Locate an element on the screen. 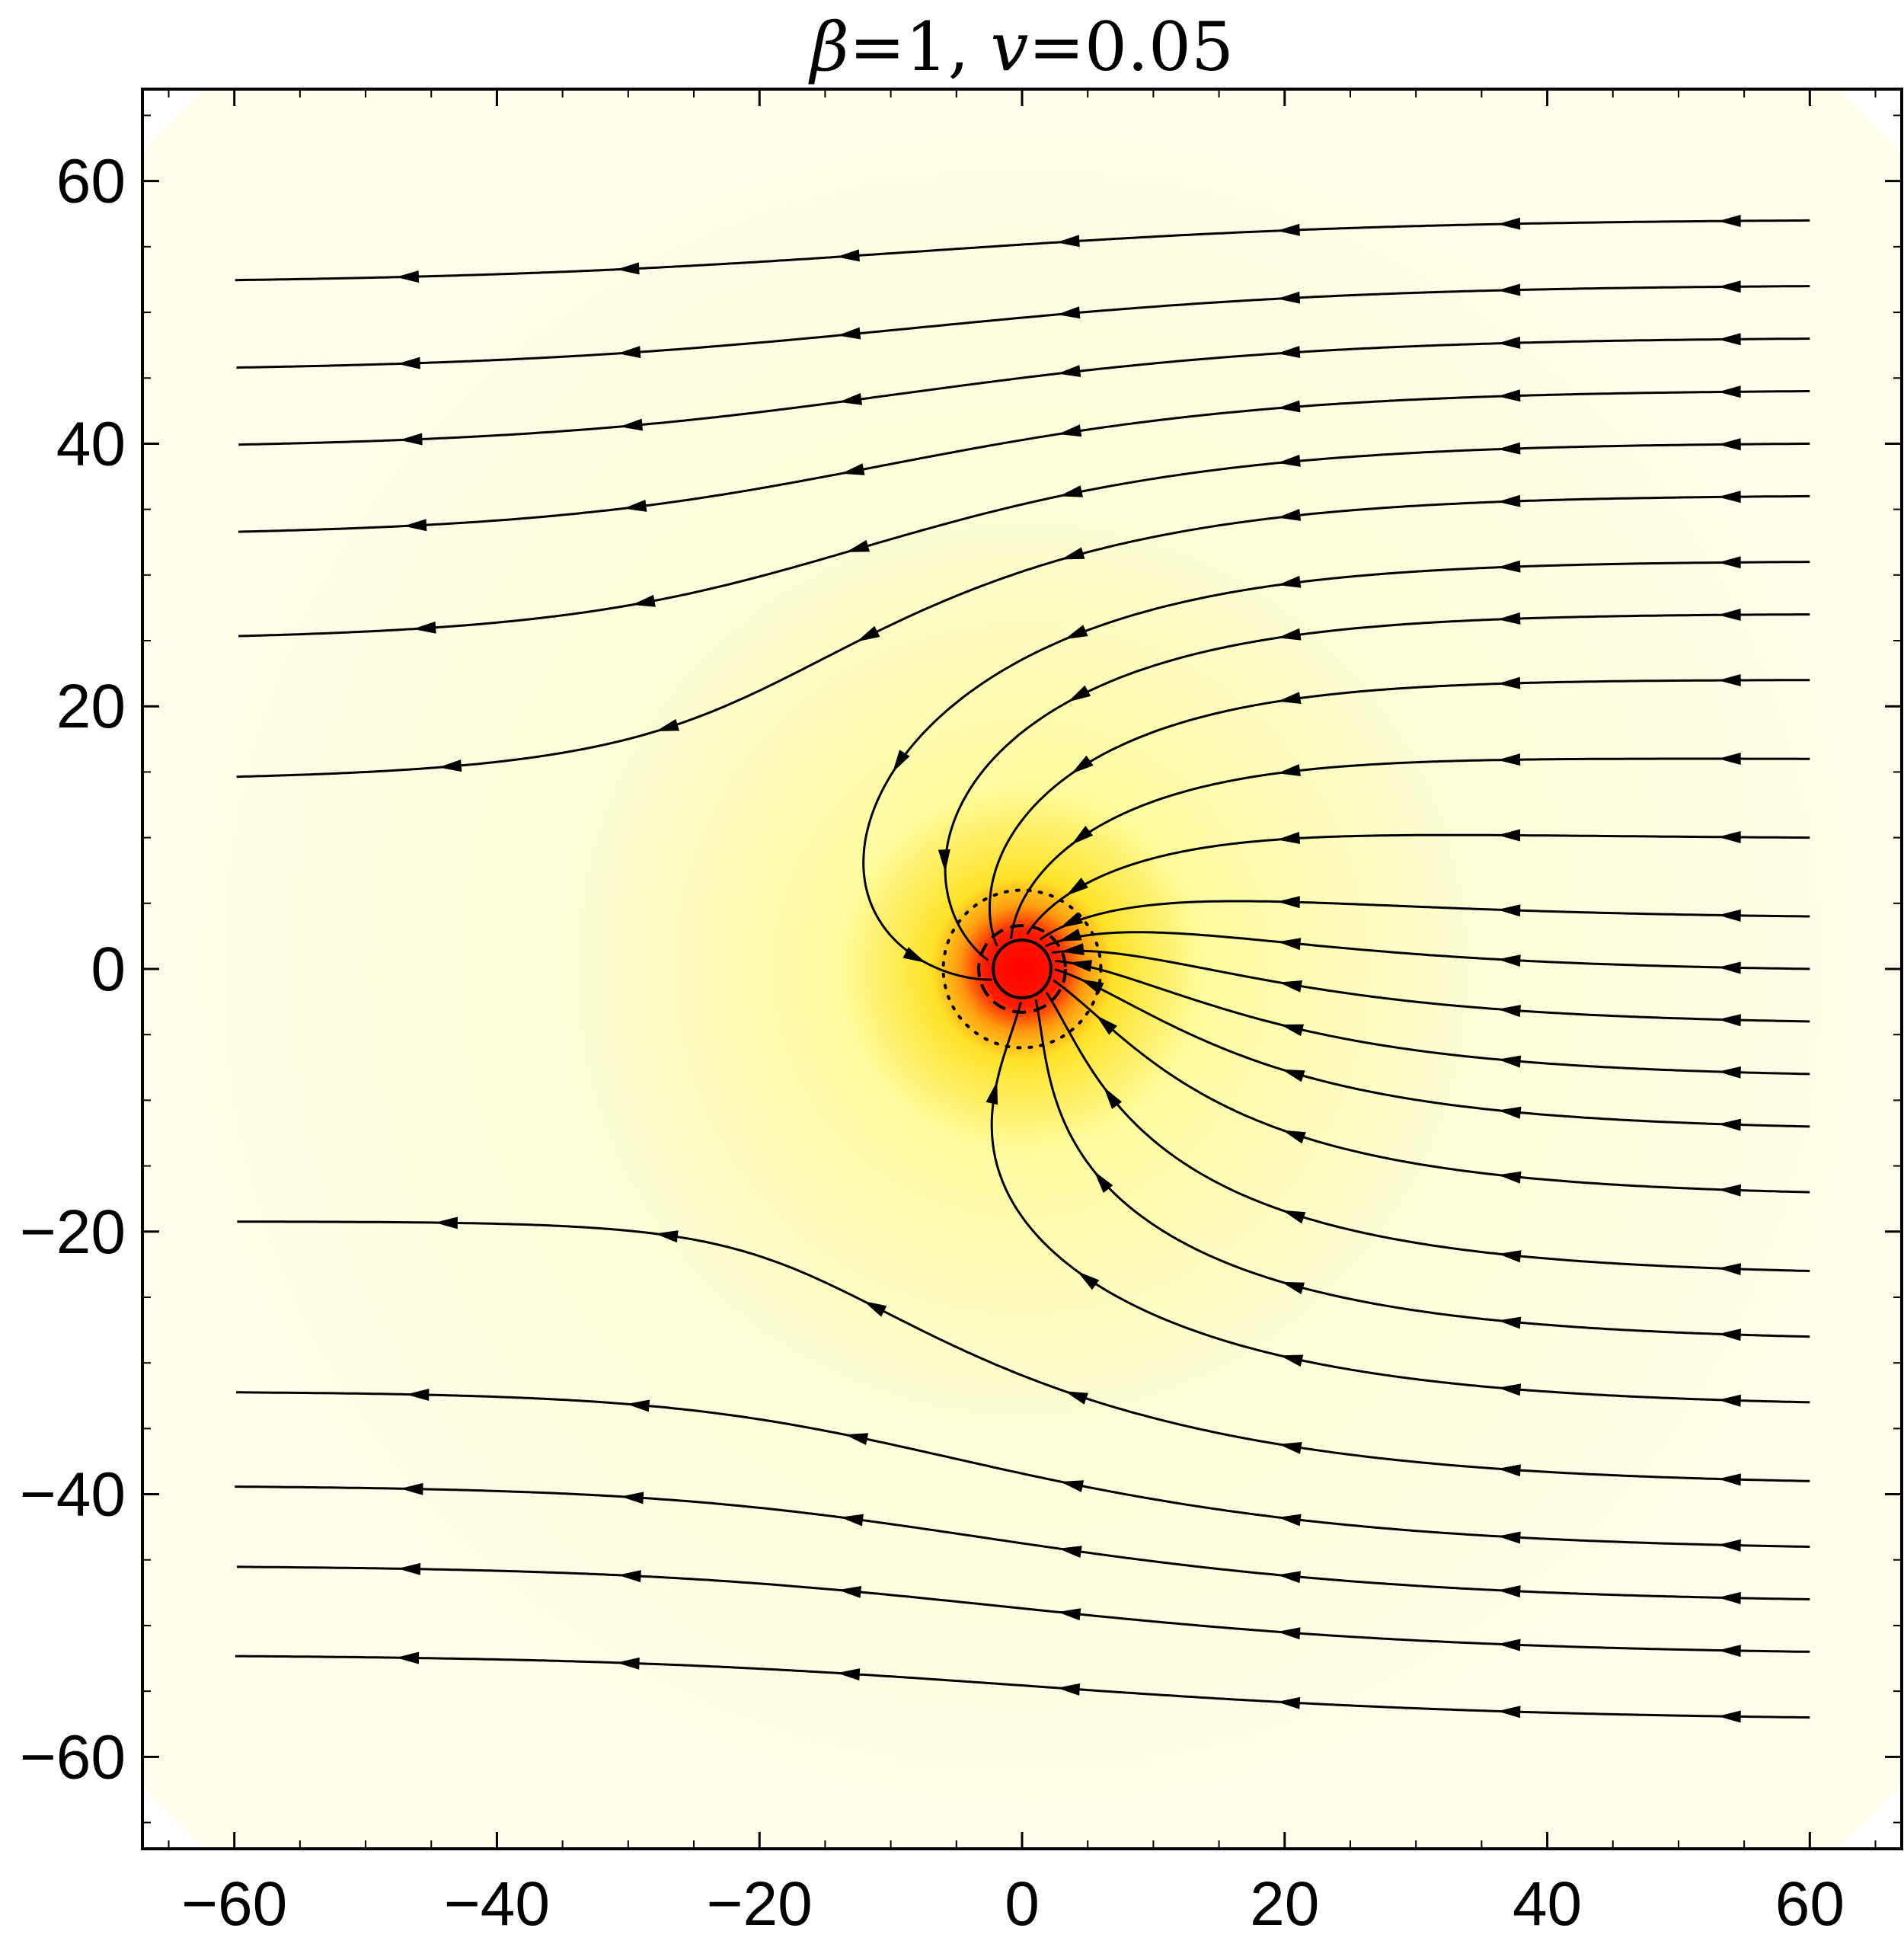 The width and height of the screenshot is (1904, 1944). x-tick-label: −40 is located at coordinates (497, 1904).